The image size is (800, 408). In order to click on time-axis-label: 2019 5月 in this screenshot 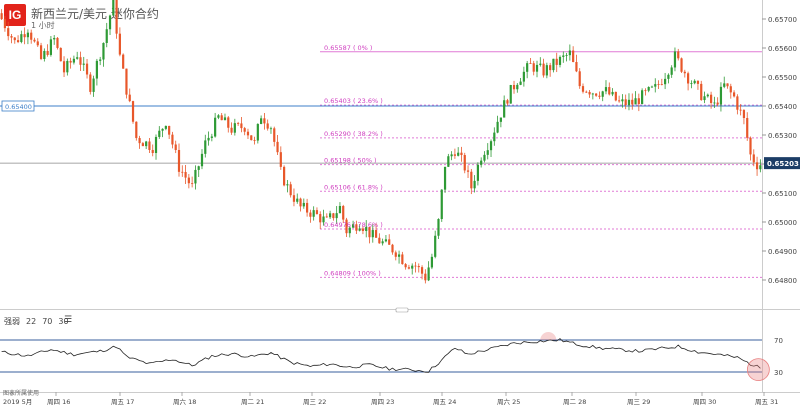, I will do `click(17, 402)`.